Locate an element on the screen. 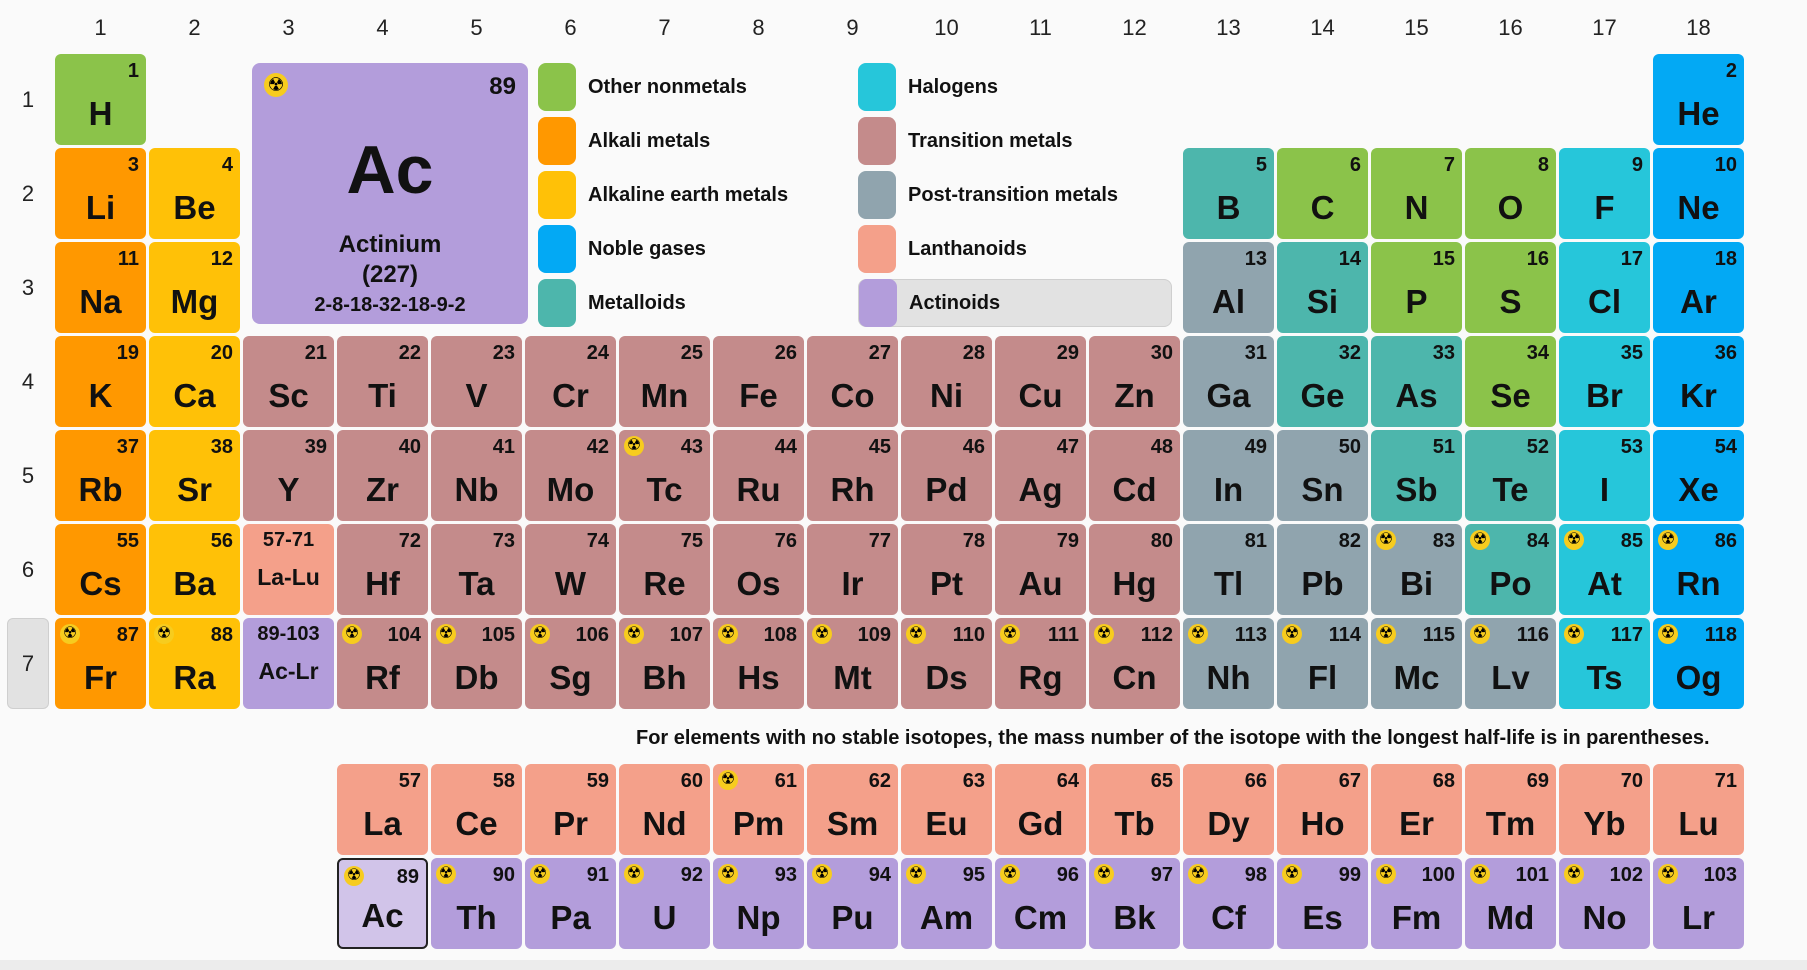 This screenshot has width=1807, height=970. element-cell-es: ☢ 99 Es is located at coordinates (1322, 903).